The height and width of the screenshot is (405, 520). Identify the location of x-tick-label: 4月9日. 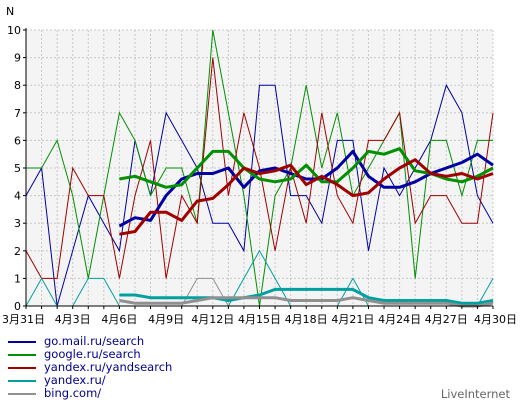
(166, 319).